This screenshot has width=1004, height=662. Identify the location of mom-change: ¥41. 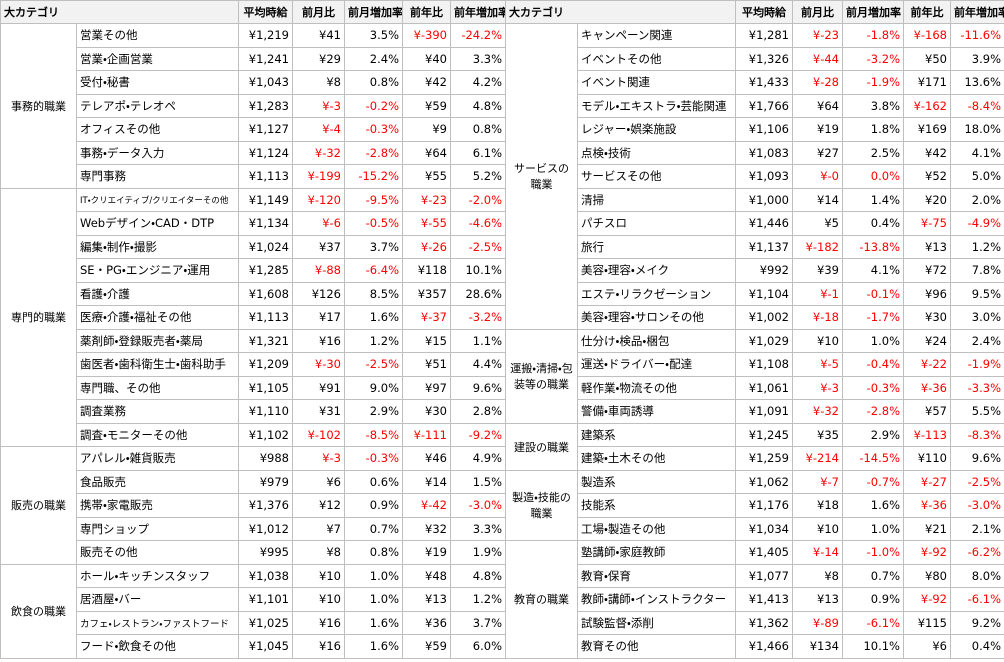
(318, 35).